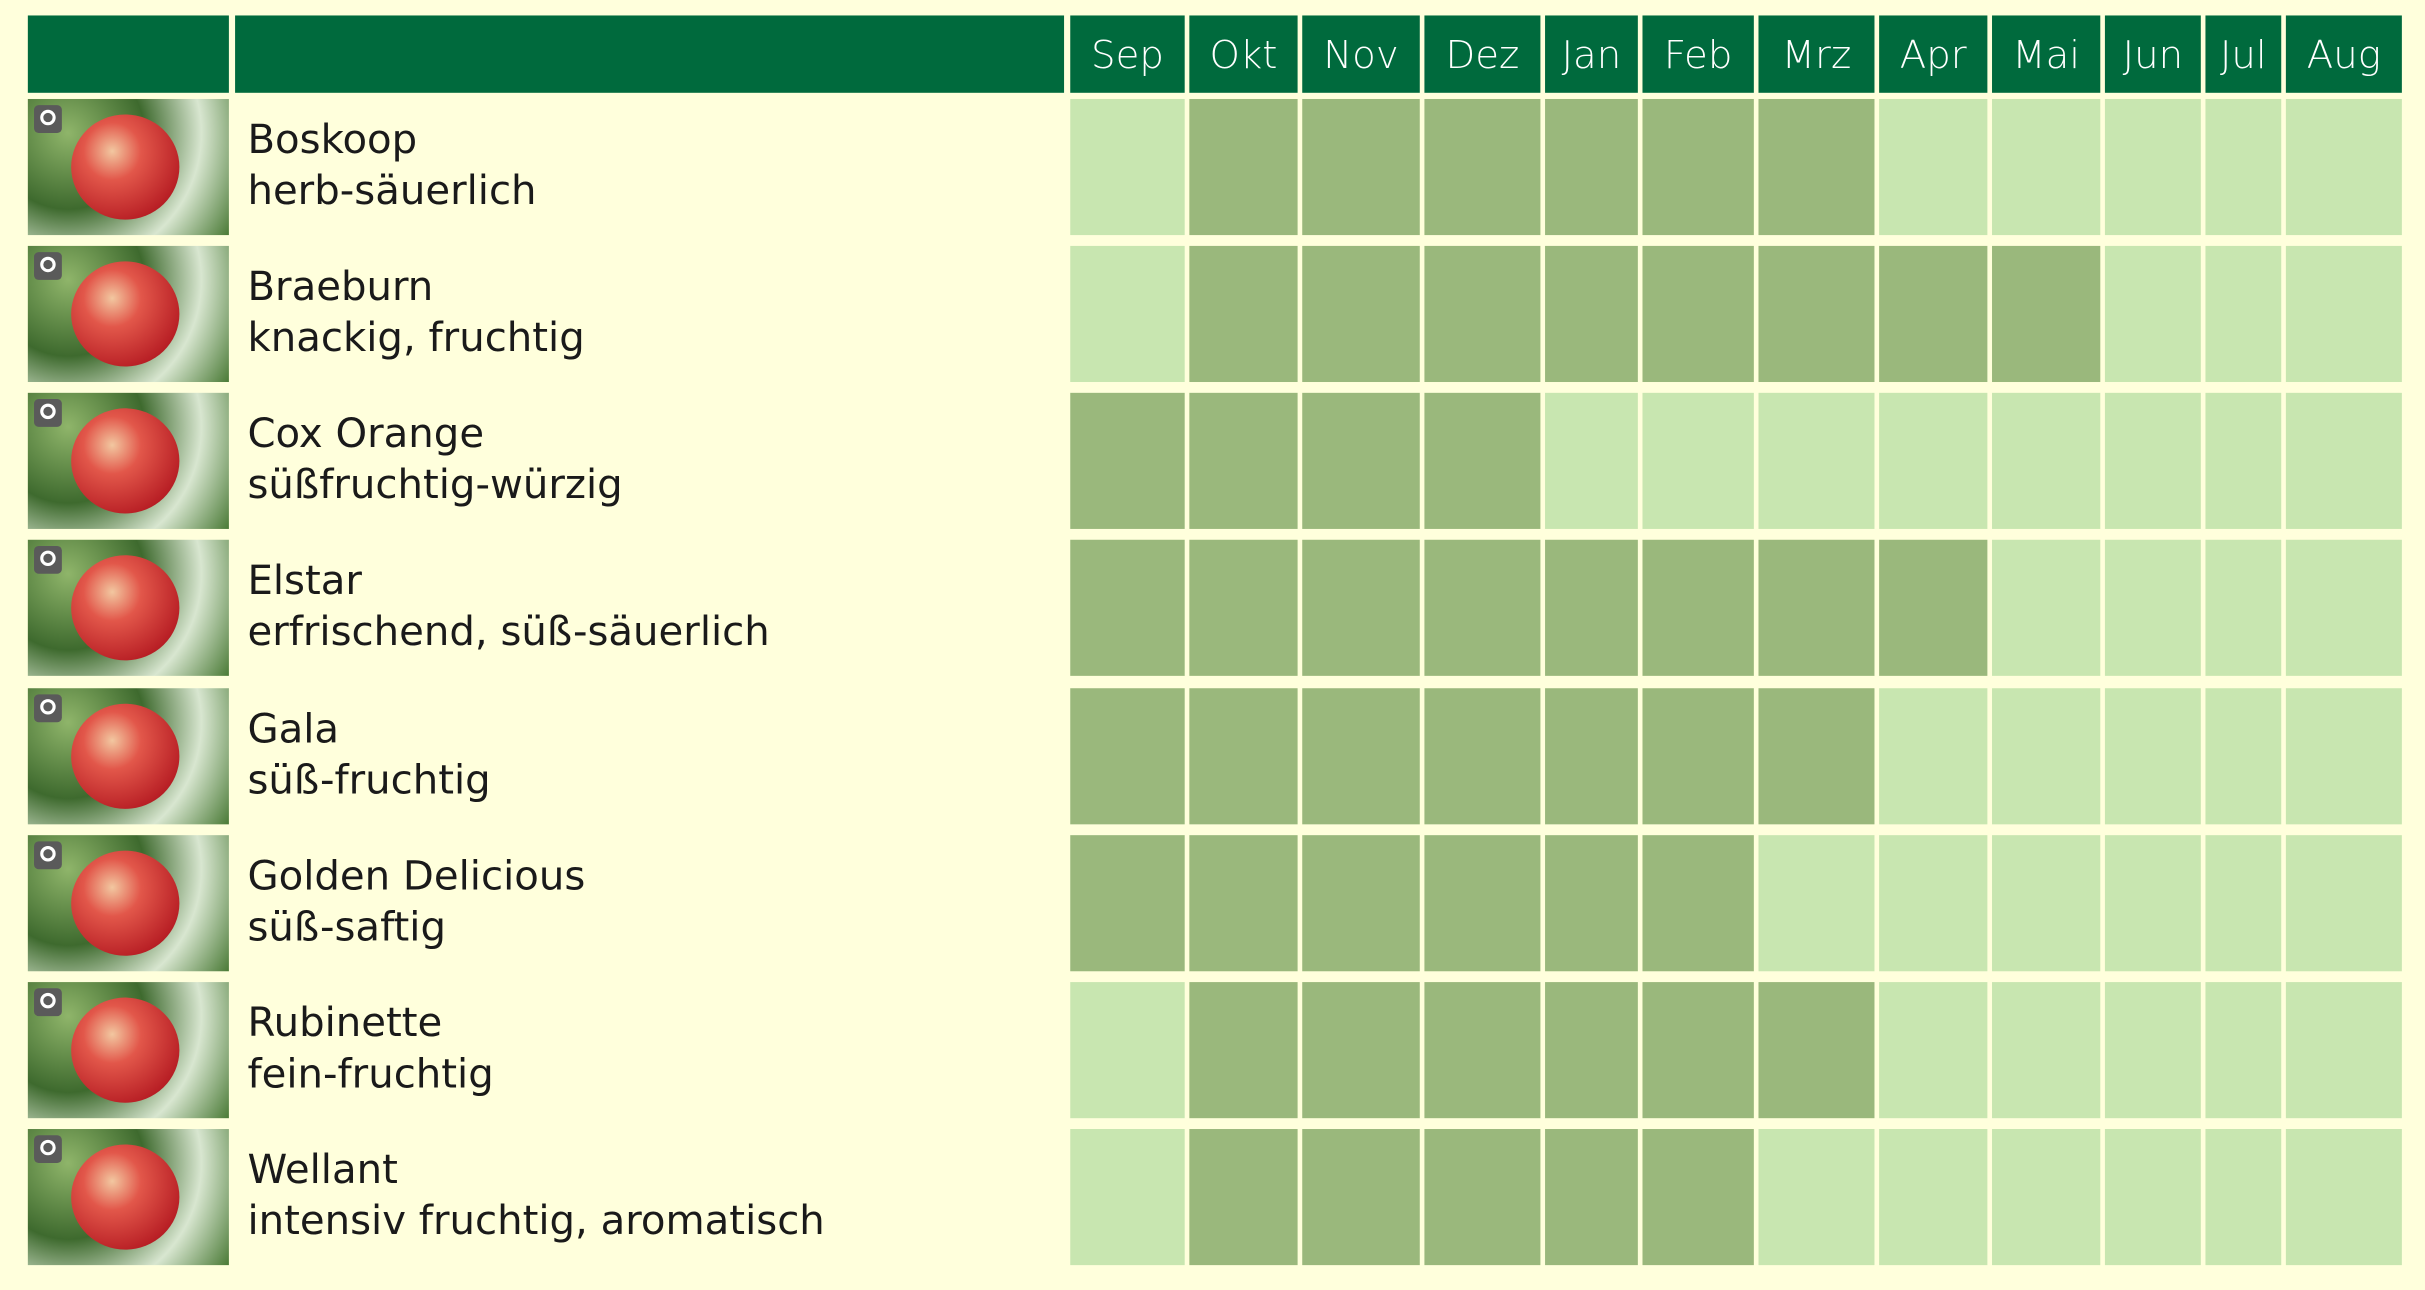  Describe the element at coordinates (536, 1222) in the screenshot. I see `variety-description: intensiv fruchtig, aromatisch` at that location.